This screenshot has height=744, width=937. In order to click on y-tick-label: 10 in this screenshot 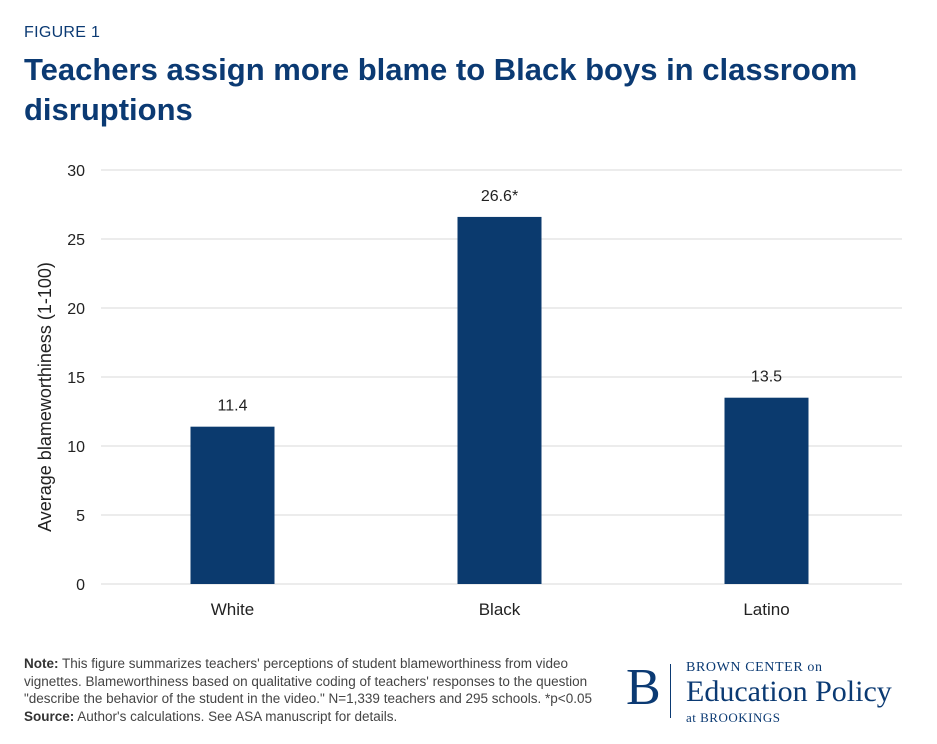, I will do `click(76, 447)`.